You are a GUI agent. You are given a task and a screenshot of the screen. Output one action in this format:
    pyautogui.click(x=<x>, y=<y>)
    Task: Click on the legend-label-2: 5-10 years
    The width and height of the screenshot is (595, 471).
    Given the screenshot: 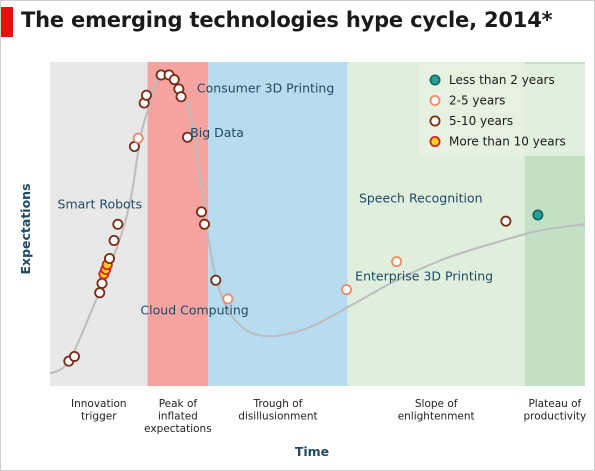 What is the action you would take?
    pyautogui.click(x=481, y=121)
    